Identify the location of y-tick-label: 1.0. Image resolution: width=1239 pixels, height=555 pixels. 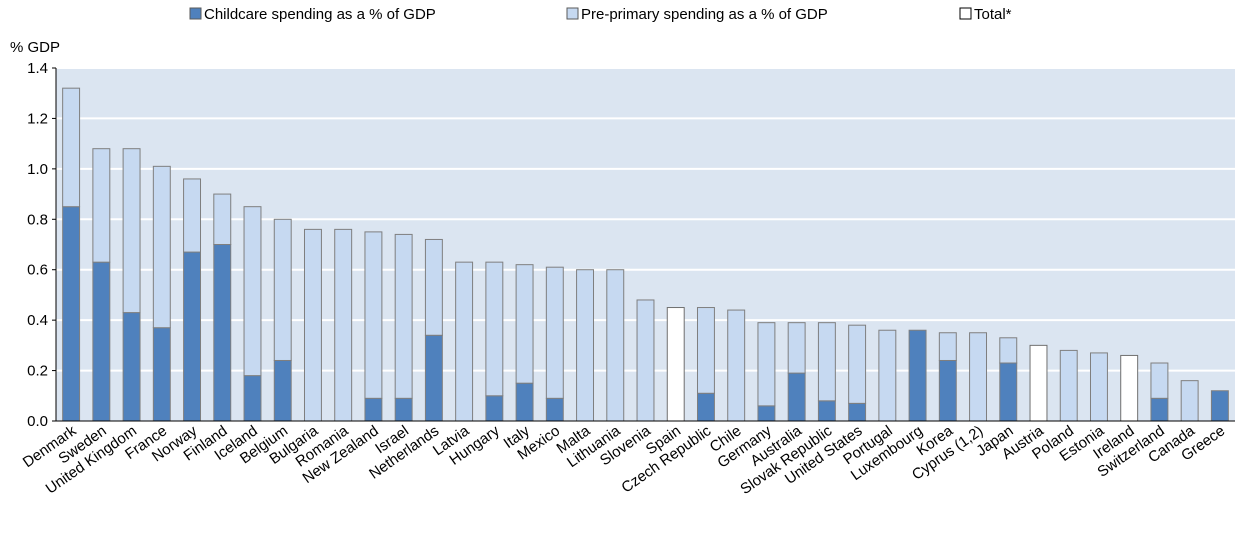
(37, 169).